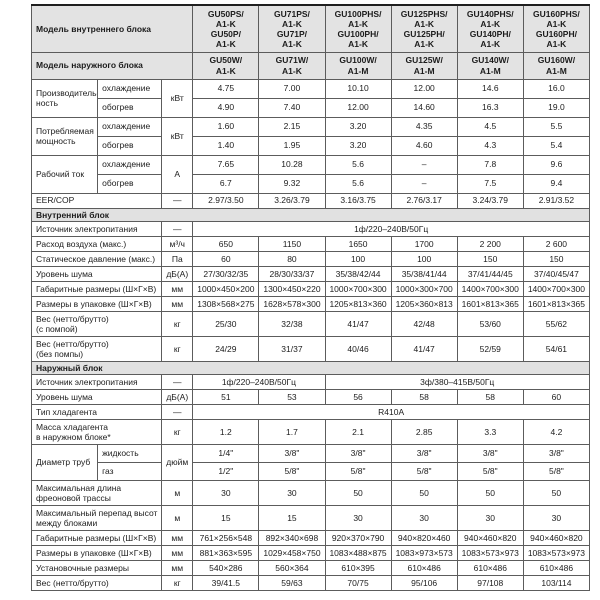 This screenshot has width=600, height=600. What do you see at coordinates (556, 243) in the screenshot?
I see `value-cell: 2 600` at bounding box center [556, 243].